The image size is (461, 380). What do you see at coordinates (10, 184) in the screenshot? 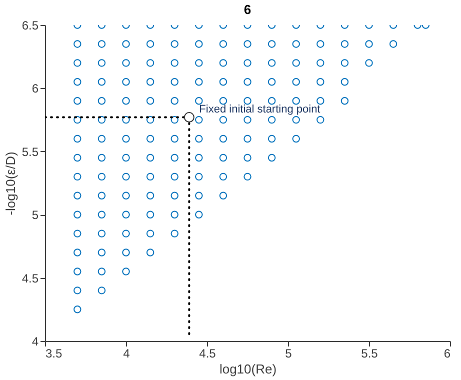
I see `y-axis-title: -log10(ε/D)` at bounding box center [10, 184].